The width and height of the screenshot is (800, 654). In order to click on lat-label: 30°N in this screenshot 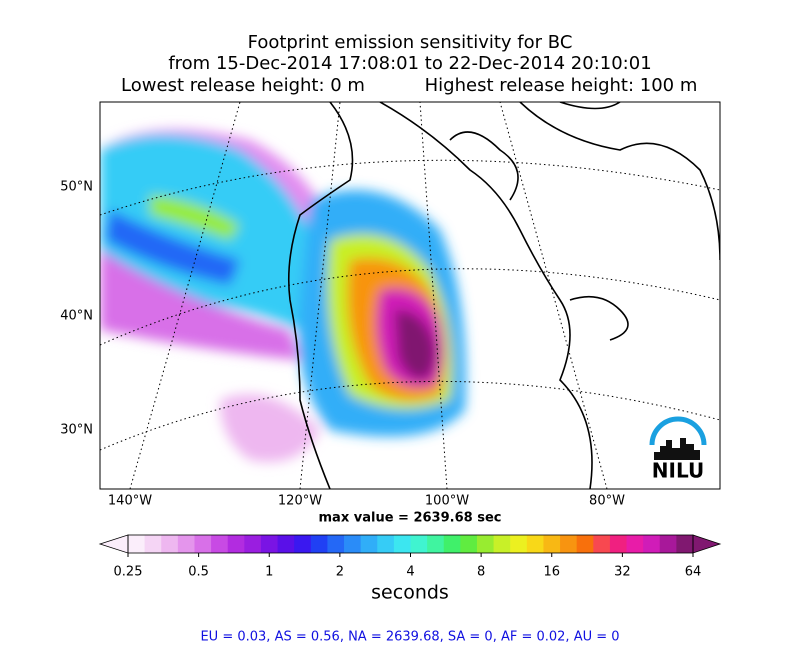, I will do `click(76, 430)`.